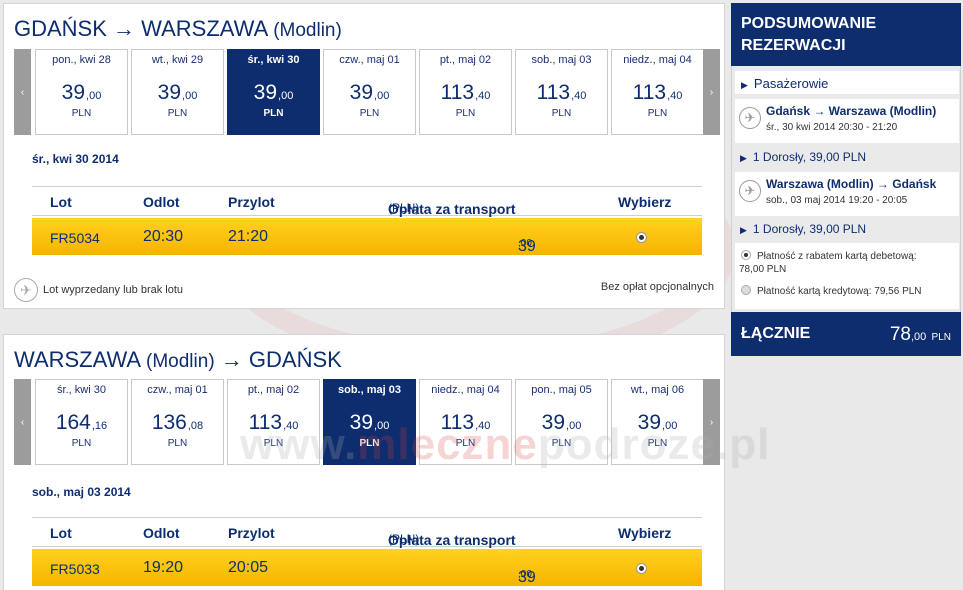 The width and height of the screenshot is (963, 590). Describe the element at coordinates (81, 422) in the screenshot. I see `inbound-day-0: śr., kwi 30 164,16 PLN` at that location.